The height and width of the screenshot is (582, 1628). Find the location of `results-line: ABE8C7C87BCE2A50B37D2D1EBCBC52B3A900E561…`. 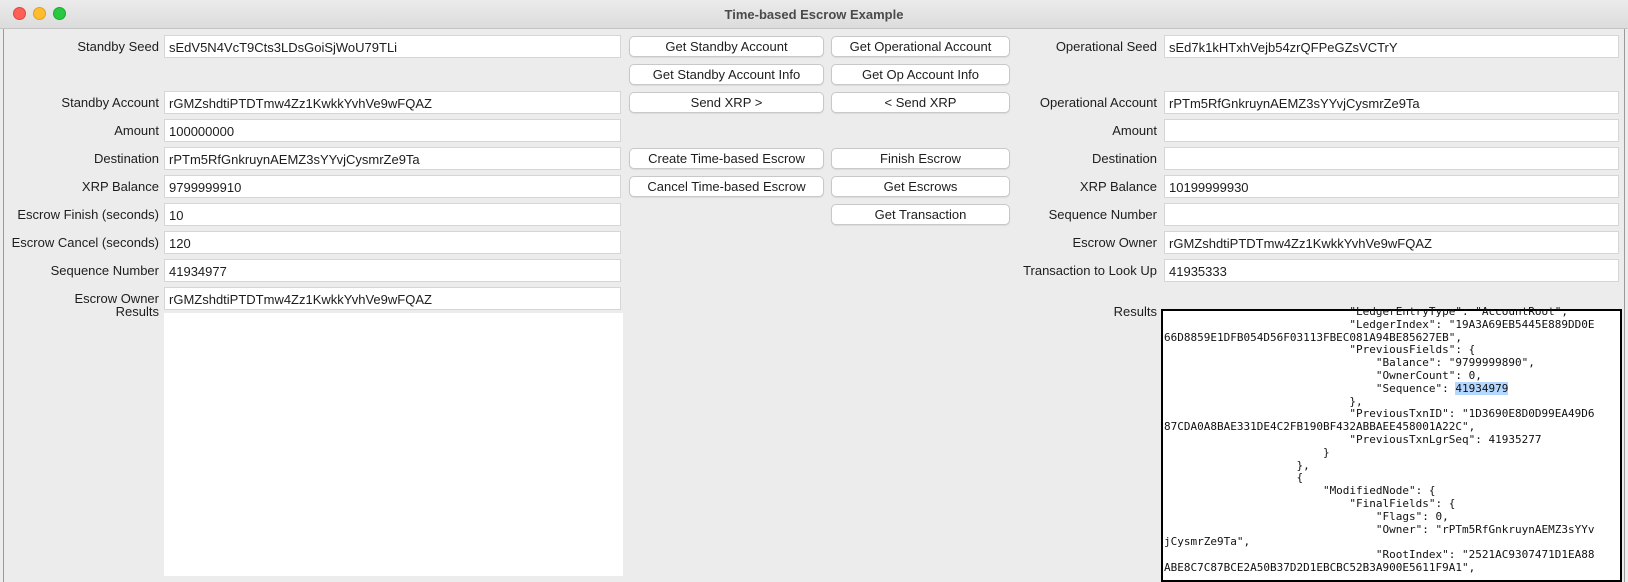

results-line: ABE8C7C87BCE2A50B37D2D1EBCBC52B3A900E561… is located at coordinates (1320, 567).